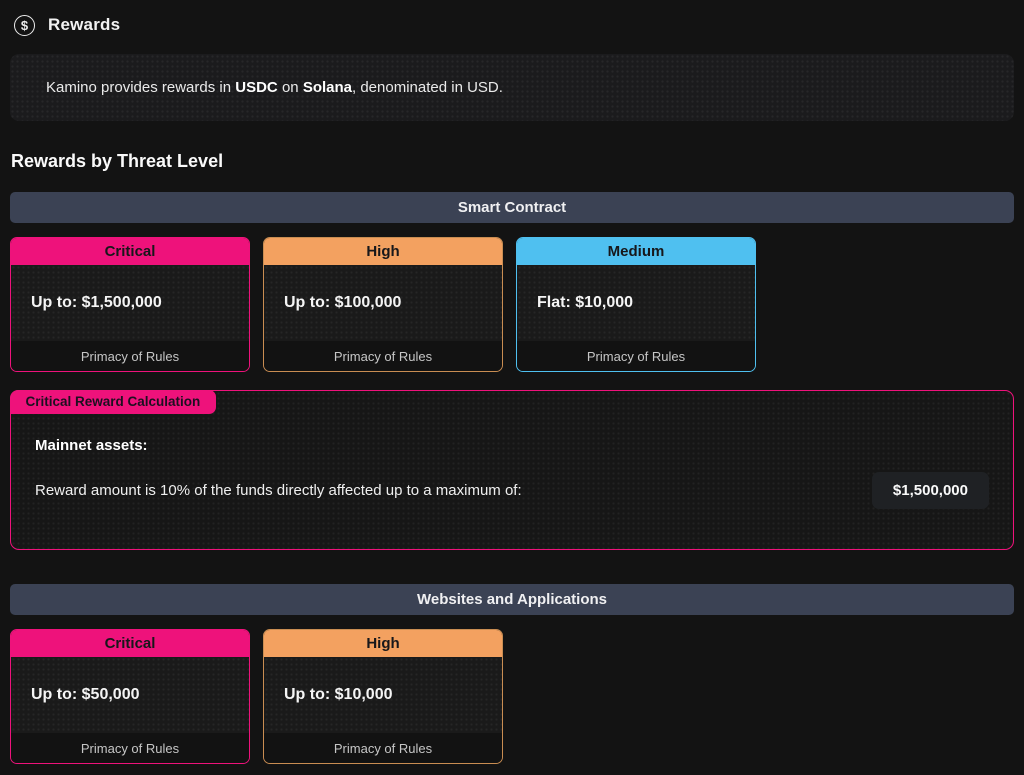  I want to click on banner-asset-usdc: USDC, so click(256, 87).